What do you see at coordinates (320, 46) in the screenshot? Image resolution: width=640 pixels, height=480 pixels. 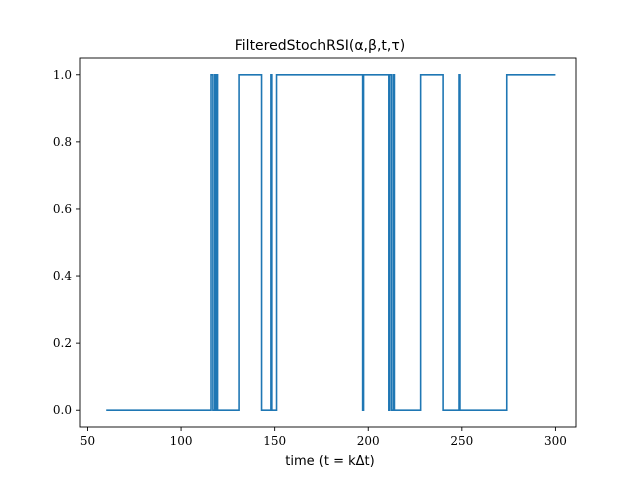 I see `chart-title: FilteredStochRSI(α,β,t,τ)` at bounding box center [320, 46].